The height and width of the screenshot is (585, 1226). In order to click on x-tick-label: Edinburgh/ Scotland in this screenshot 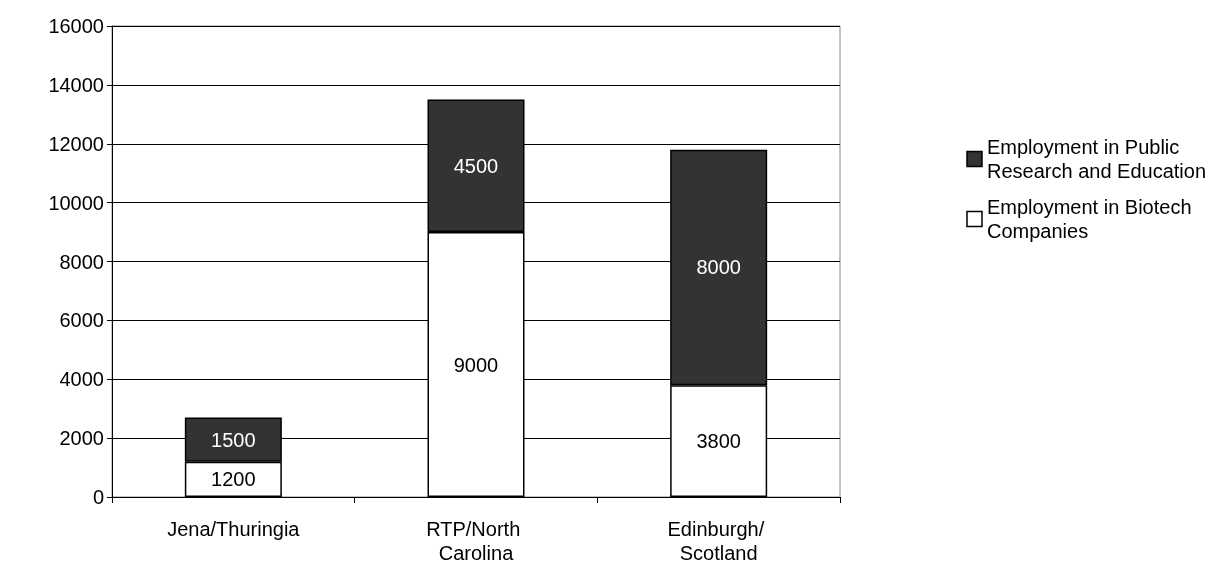, I will do `click(718, 541)`.